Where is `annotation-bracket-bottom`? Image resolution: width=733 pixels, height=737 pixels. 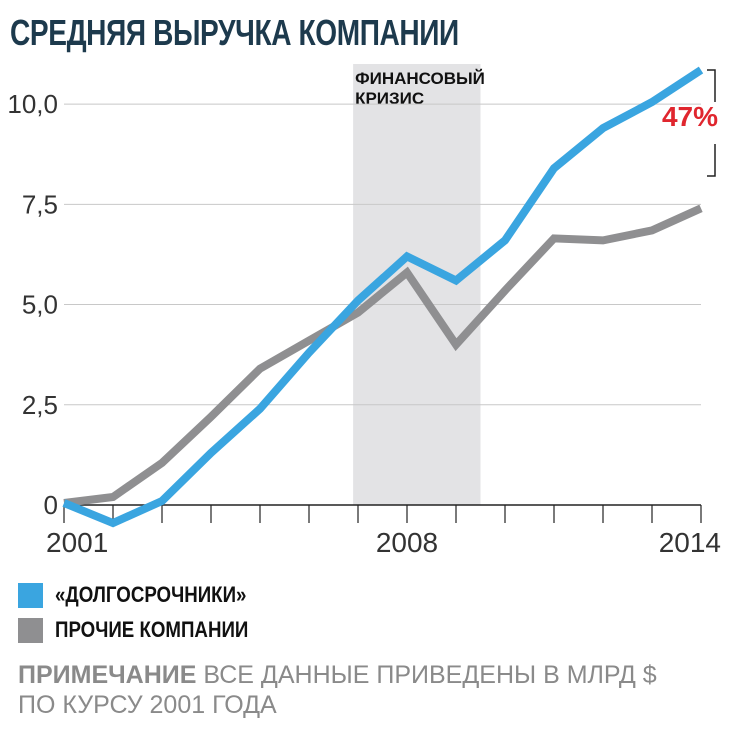 annotation-bracket-bottom is located at coordinates (711, 160).